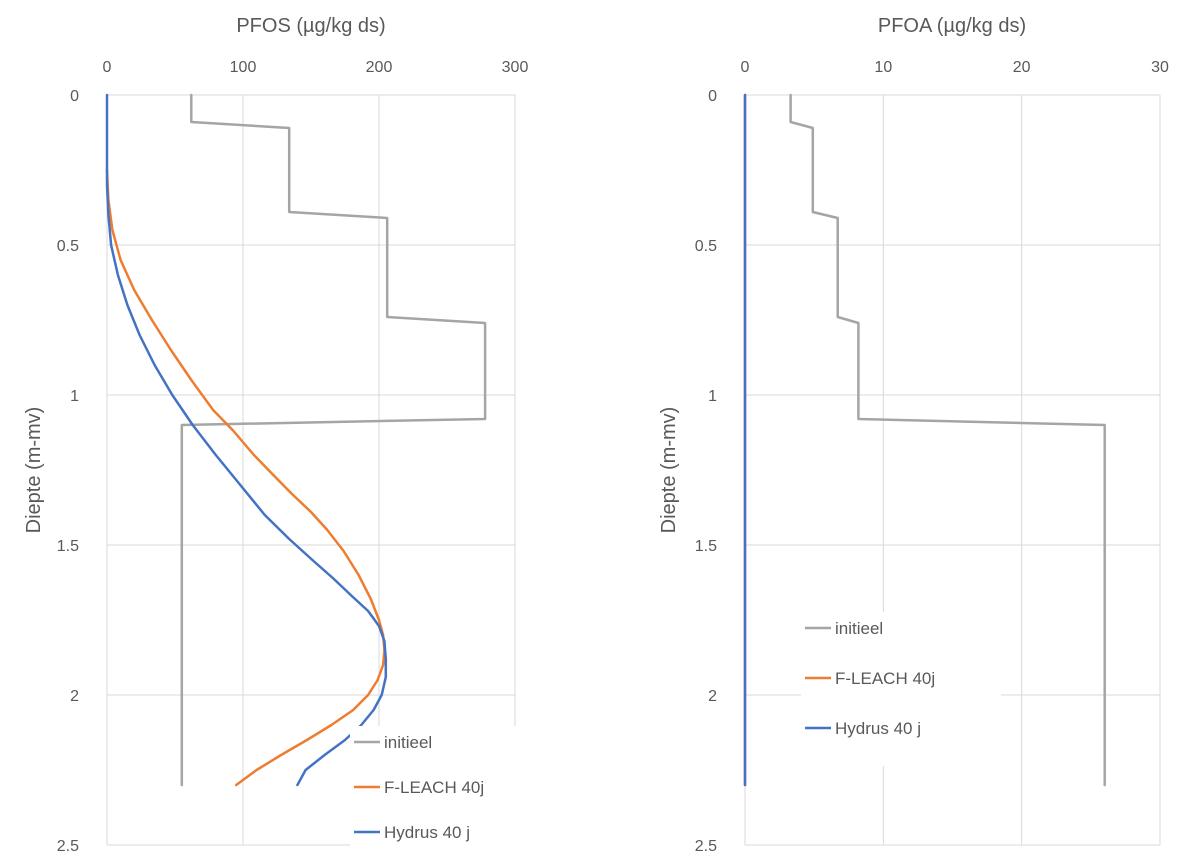 The height and width of the screenshot is (857, 1181). What do you see at coordinates (1022, 67) in the screenshot?
I see `x-tick-label: 20` at bounding box center [1022, 67].